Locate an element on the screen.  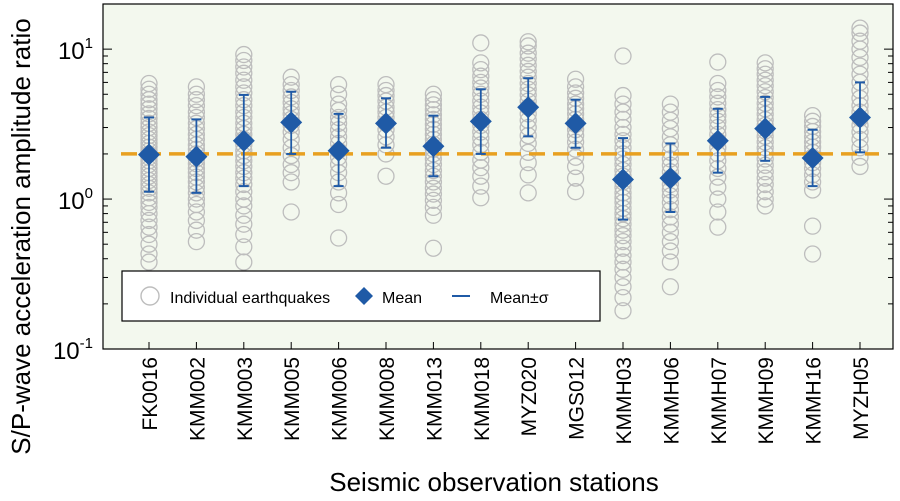
legend-sigma-label: Mean±σ is located at coordinates (519, 298).